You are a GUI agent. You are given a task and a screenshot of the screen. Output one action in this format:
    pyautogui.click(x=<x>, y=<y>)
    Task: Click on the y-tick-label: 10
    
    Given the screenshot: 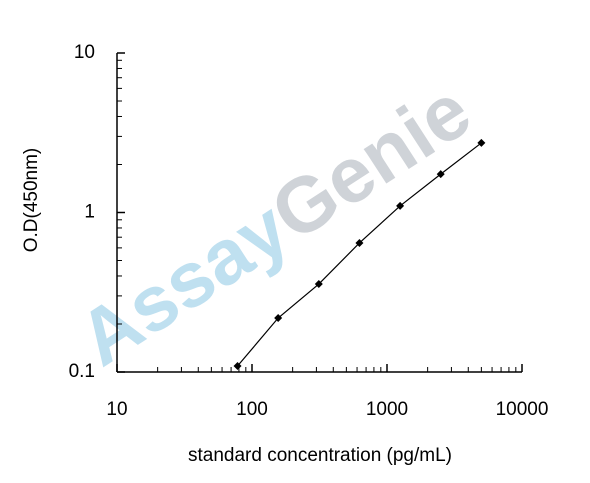 What is the action you would take?
    pyautogui.click(x=84, y=52)
    